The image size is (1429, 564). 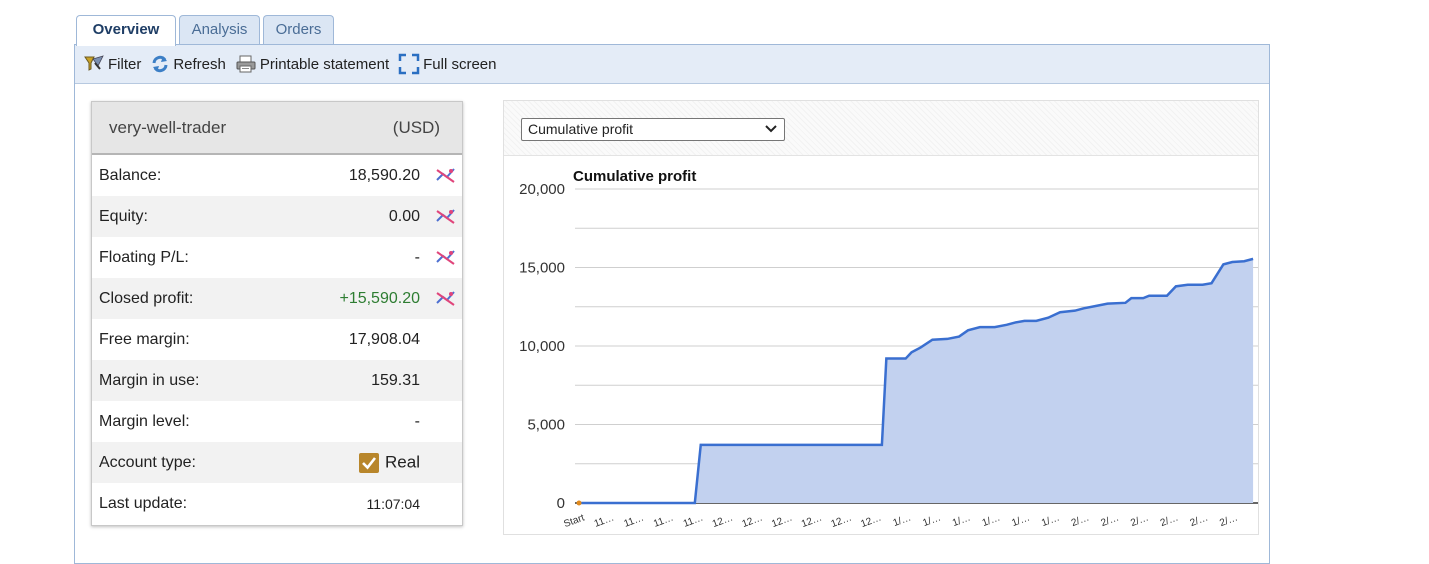 What do you see at coordinates (277, 503) in the screenshot?
I see `last-update-row: Last update: 11:07:04` at bounding box center [277, 503].